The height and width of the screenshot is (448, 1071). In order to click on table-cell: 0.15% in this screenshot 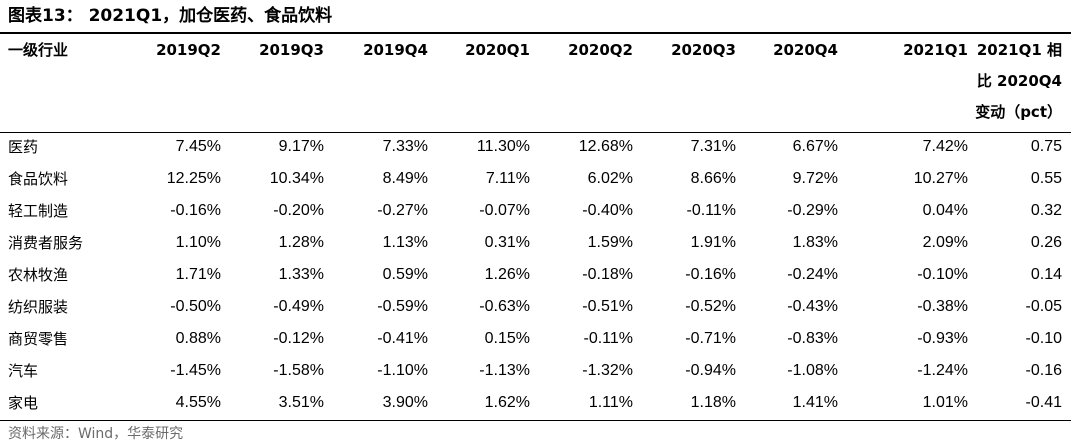, I will do `click(507, 338)`.